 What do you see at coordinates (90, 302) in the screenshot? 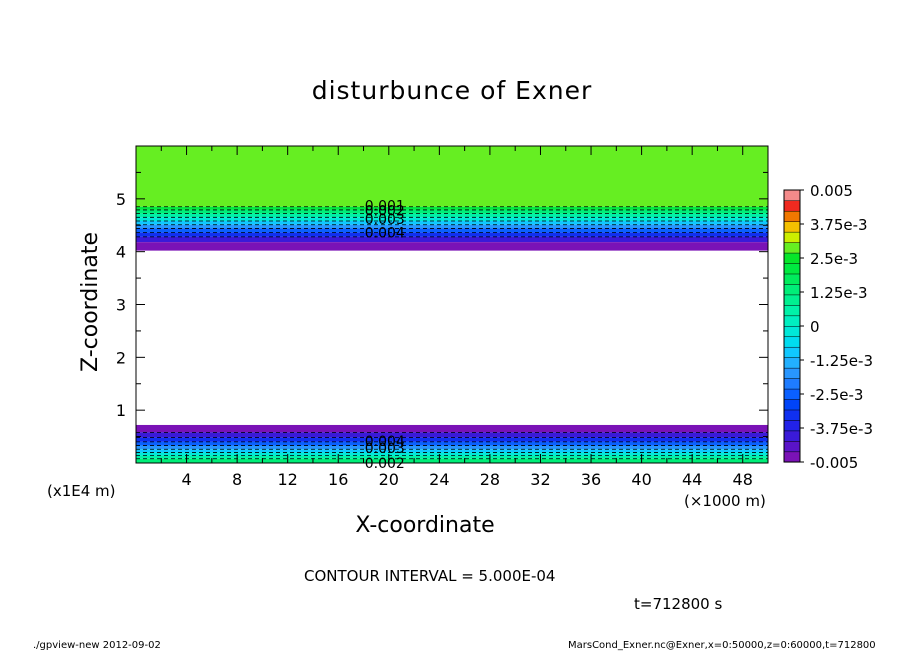
I see `y-axis-label: Z-coordinate` at bounding box center [90, 302].